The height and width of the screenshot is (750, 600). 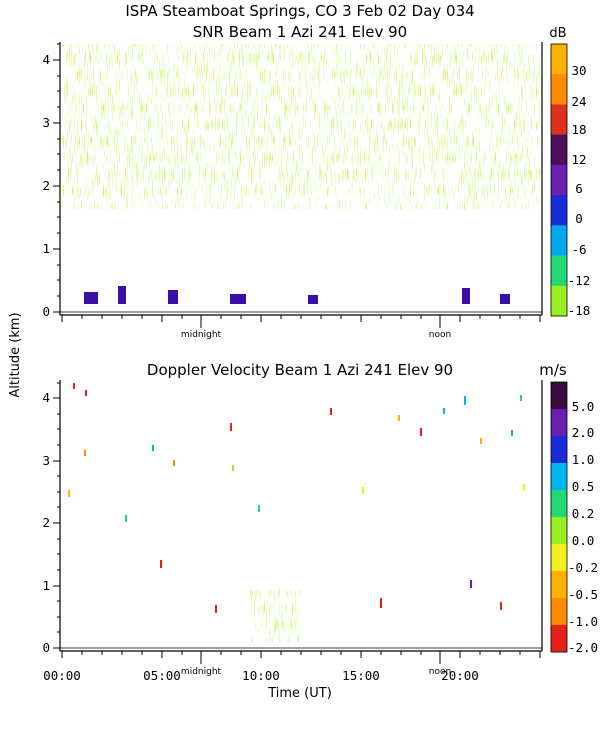 What do you see at coordinates (578, 101) in the screenshot?
I see `snr-cb-label-24: 24` at bounding box center [578, 101].